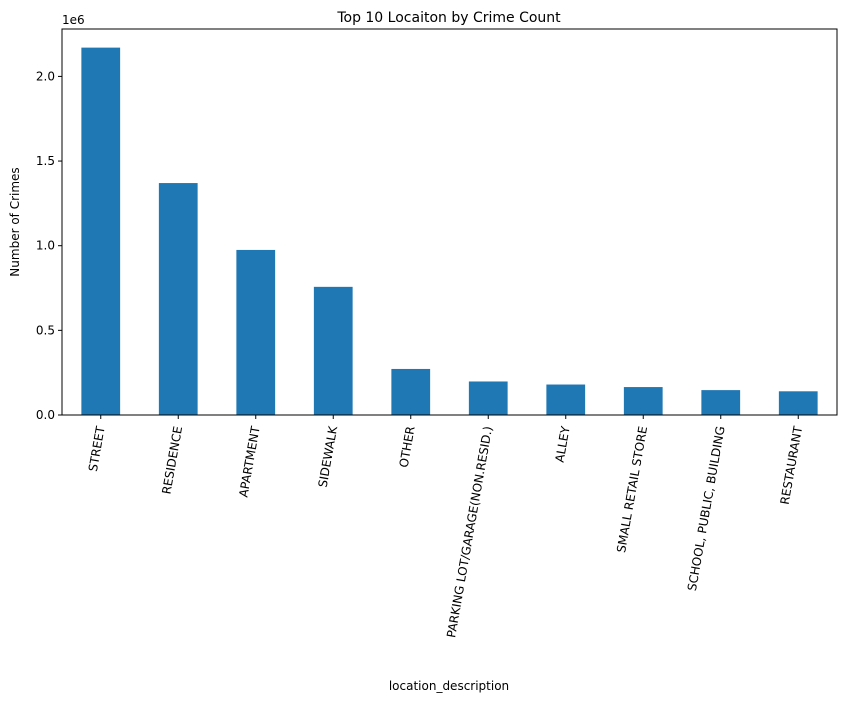 Image resolution: width=846 pixels, height=703 pixels. What do you see at coordinates (15, 221) in the screenshot?
I see `y-axis-label: Number of Crimes` at bounding box center [15, 221].